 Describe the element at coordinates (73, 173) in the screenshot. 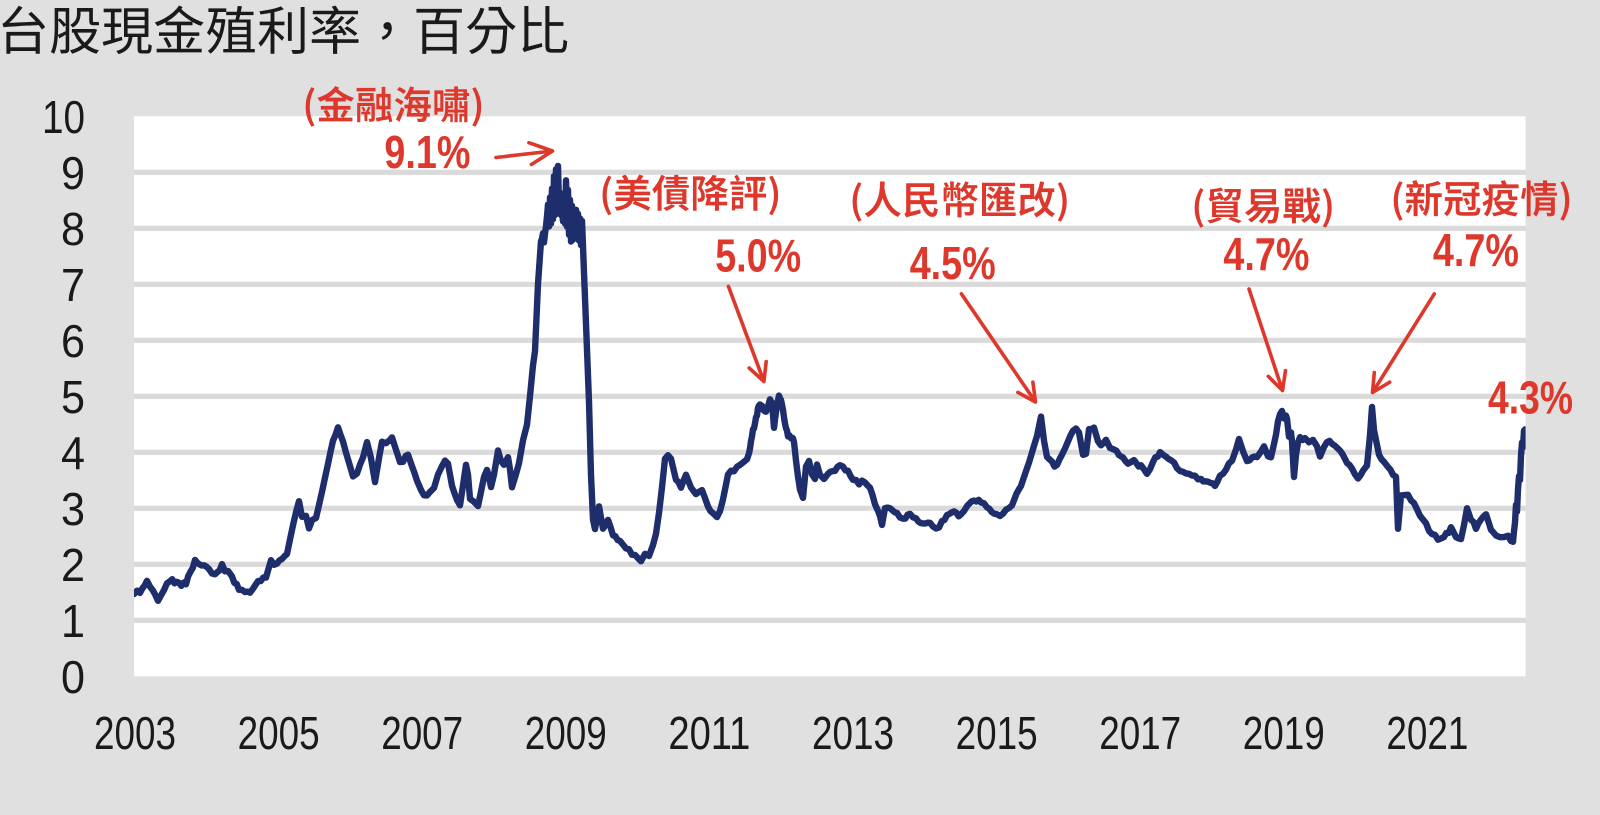

I see `svg-text: 9` at that location.